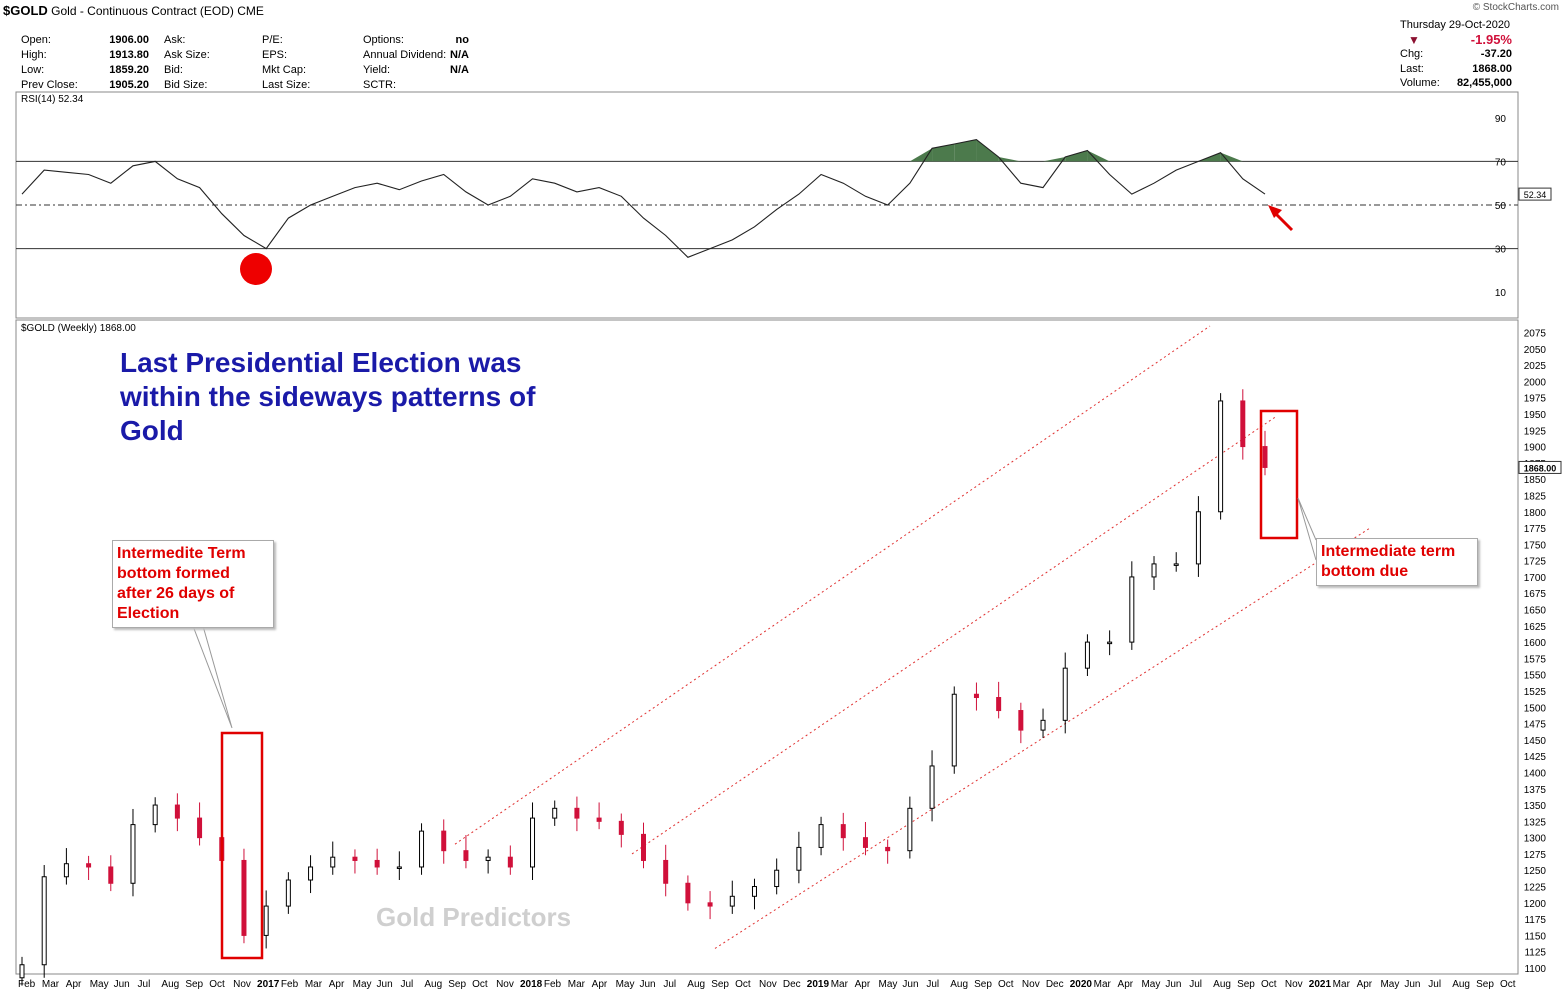 The height and width of the screenshot is (992, 1565). What do you see at coordinates (1535, 513) in the screenshot?
I see `price-tick-label: 1800` at bounding box center [1535, 513].